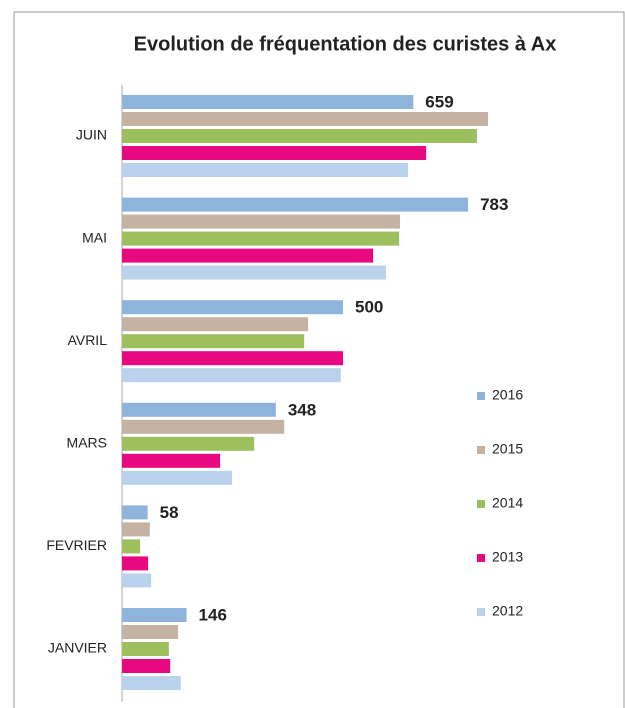  Describe the element at coordinates (302, 409) in the screenshot. I see `data-label: 348` at that location.